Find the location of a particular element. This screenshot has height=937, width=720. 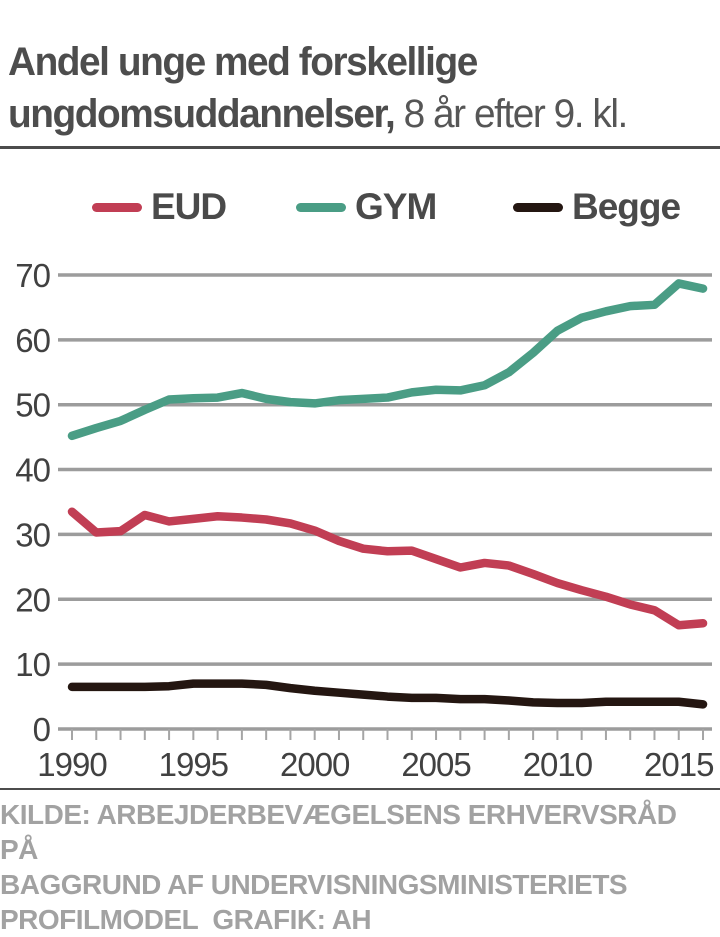

legend-swatch-begge is located at coordinates (538, 207).